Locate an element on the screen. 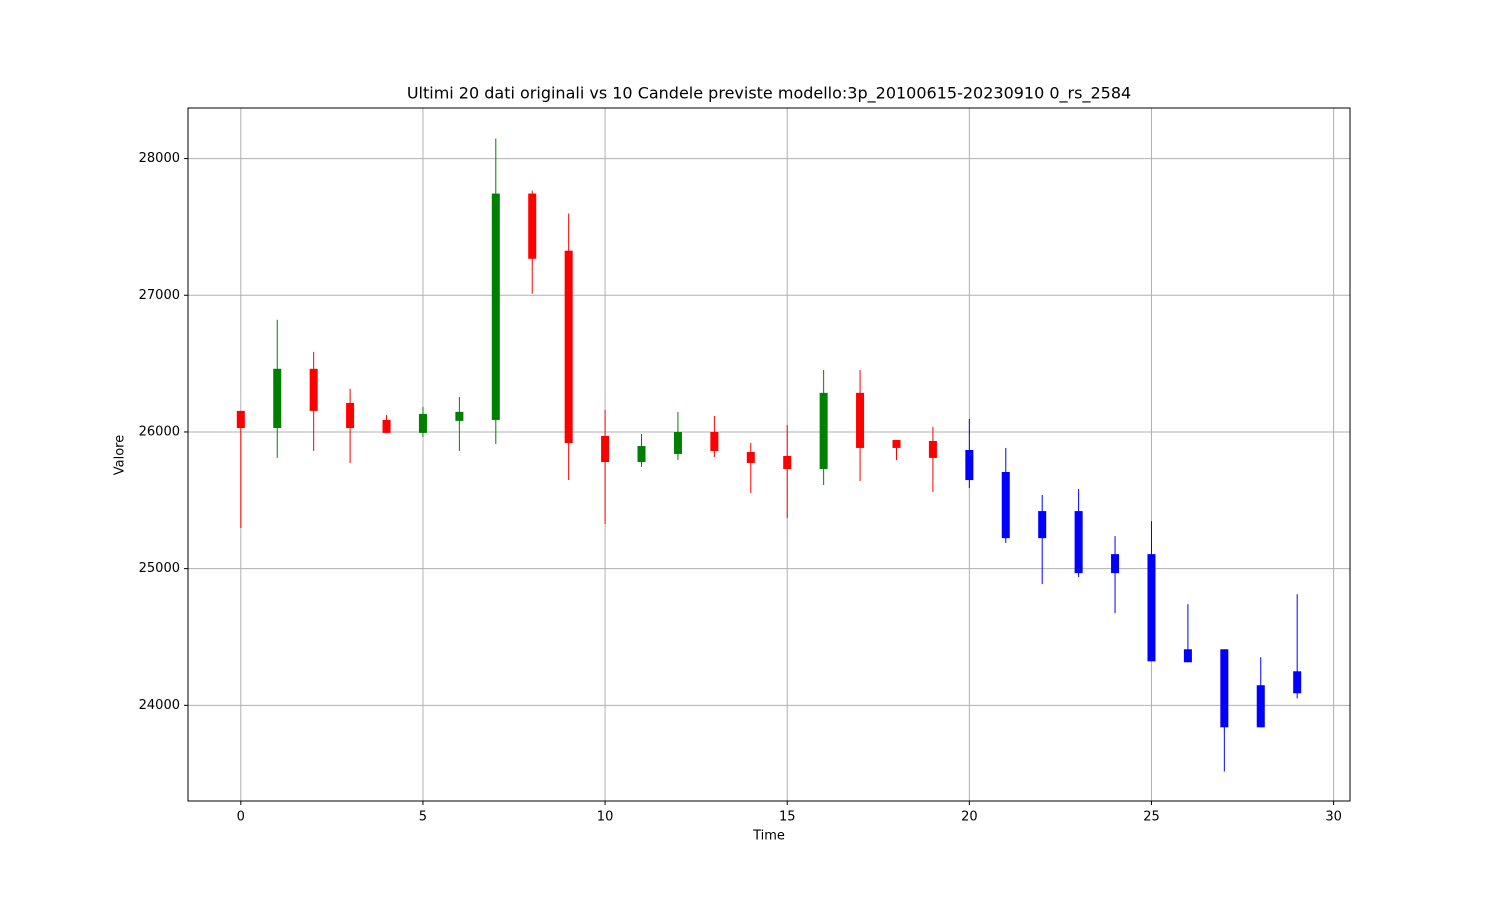 Image resolution: width=1500 pixels, height=904 pixels. x-tick-label: 10 is located at coordinates (605, 817).